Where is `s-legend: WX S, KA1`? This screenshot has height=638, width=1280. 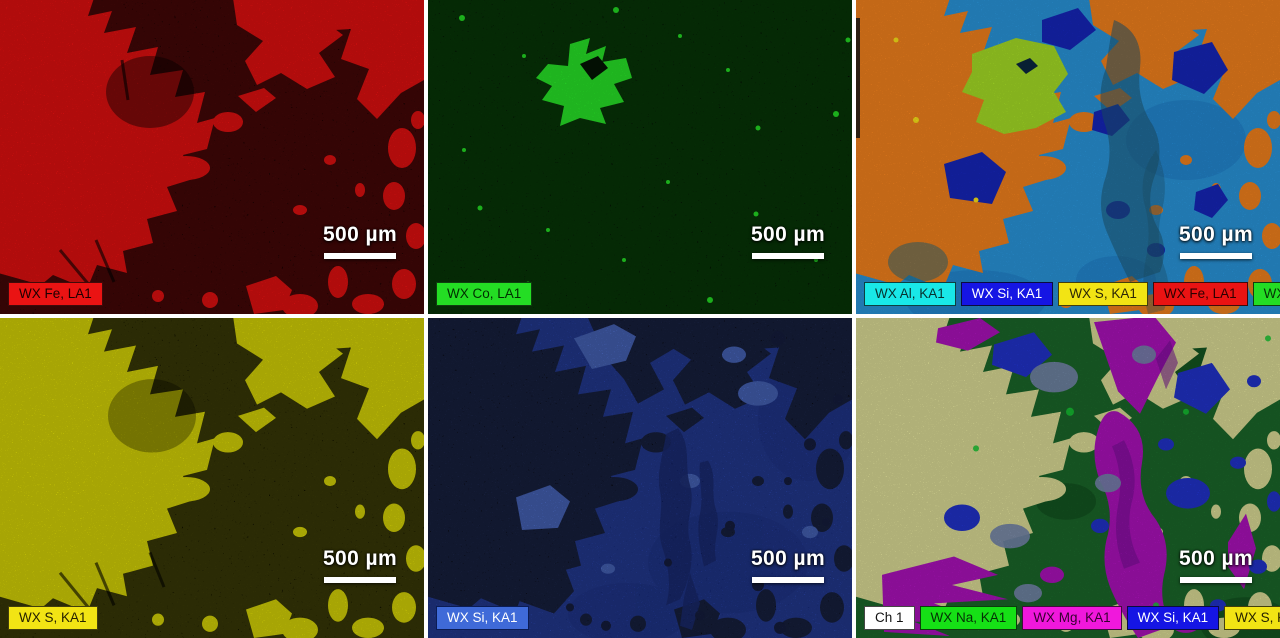 s-legend: WX S, KA1 is located at coordinates (53, 617).